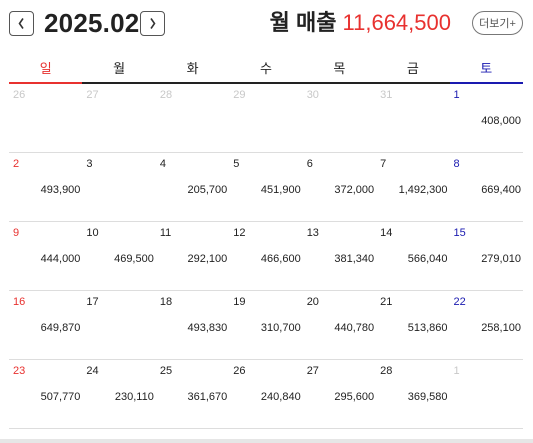  I want to click on calendar-day-cell: 11 292,100, so click(192, 256).